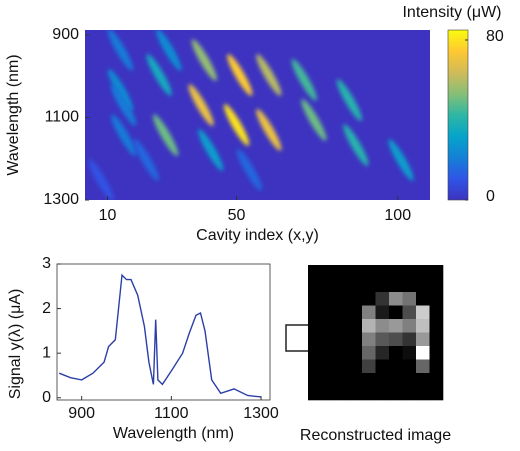 This screenshot has height=451, width=520. What do you see at coordinates (160, 335) in the screenshot?
I see `signal-line` at bounding box center [160, 335].